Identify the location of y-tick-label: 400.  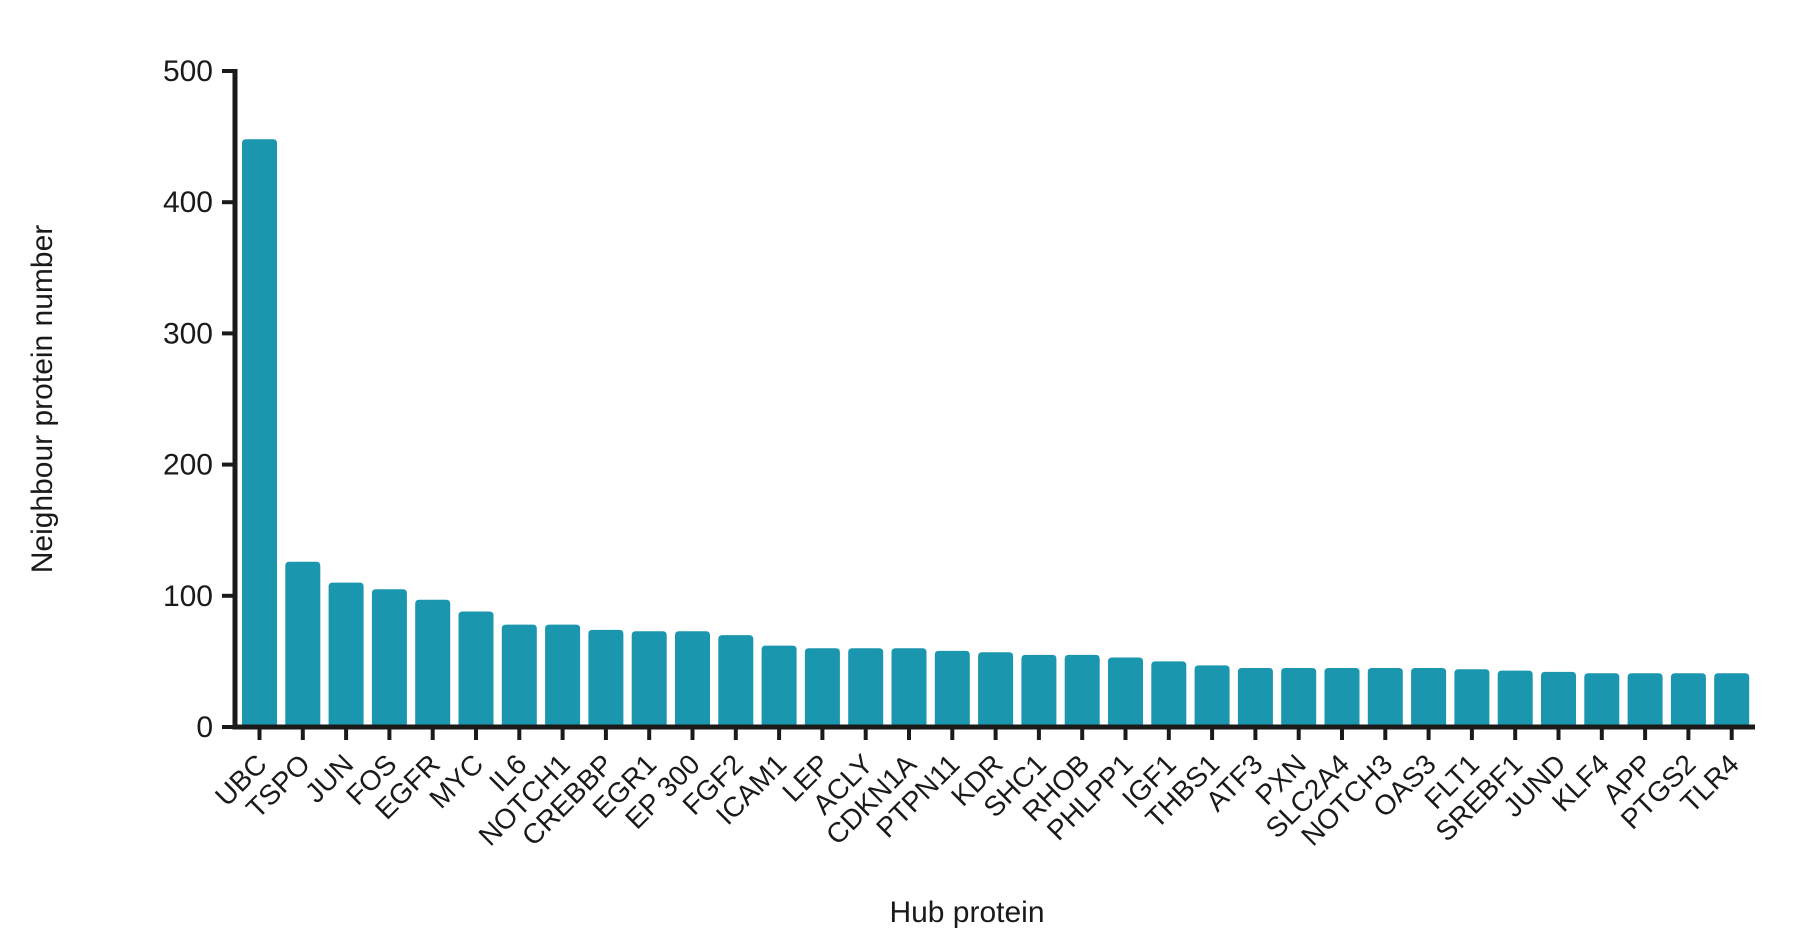
(188, 202).